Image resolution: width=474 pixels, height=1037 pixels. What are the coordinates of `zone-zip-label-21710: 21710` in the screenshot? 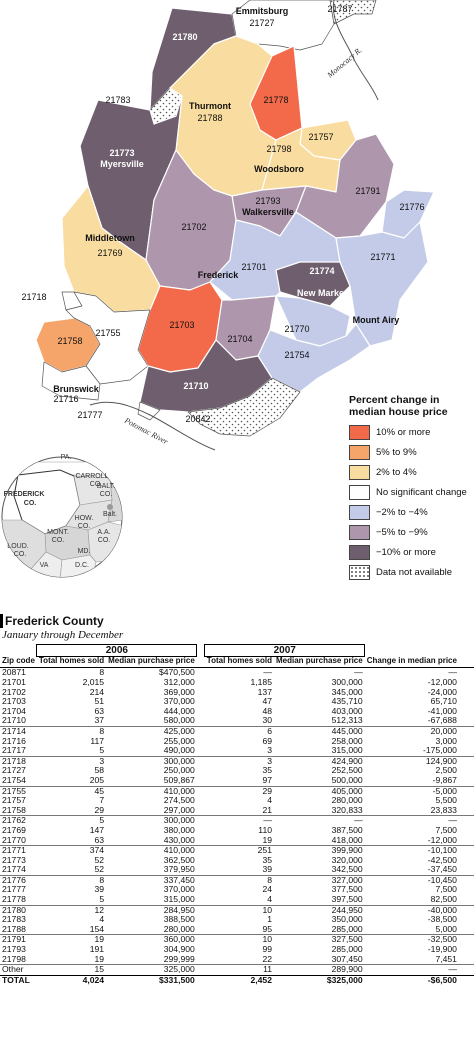 It's located at (195, 386).